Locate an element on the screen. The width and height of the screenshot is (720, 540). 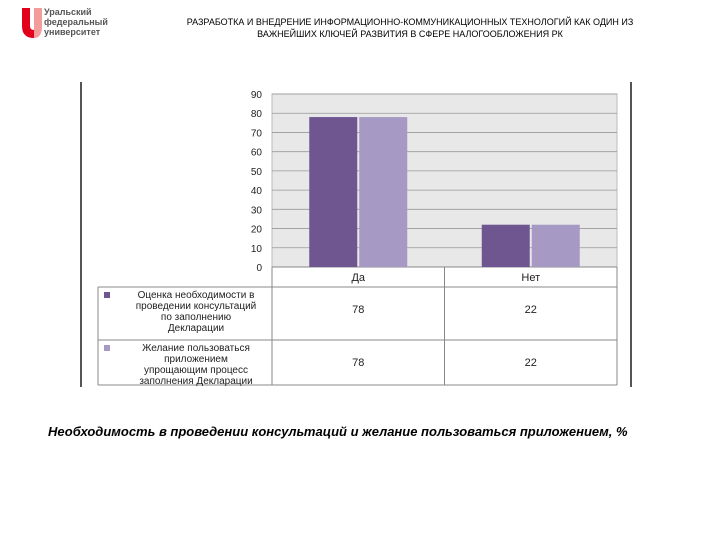
y-tick-label: 70 is located at coordinates (257, 133).